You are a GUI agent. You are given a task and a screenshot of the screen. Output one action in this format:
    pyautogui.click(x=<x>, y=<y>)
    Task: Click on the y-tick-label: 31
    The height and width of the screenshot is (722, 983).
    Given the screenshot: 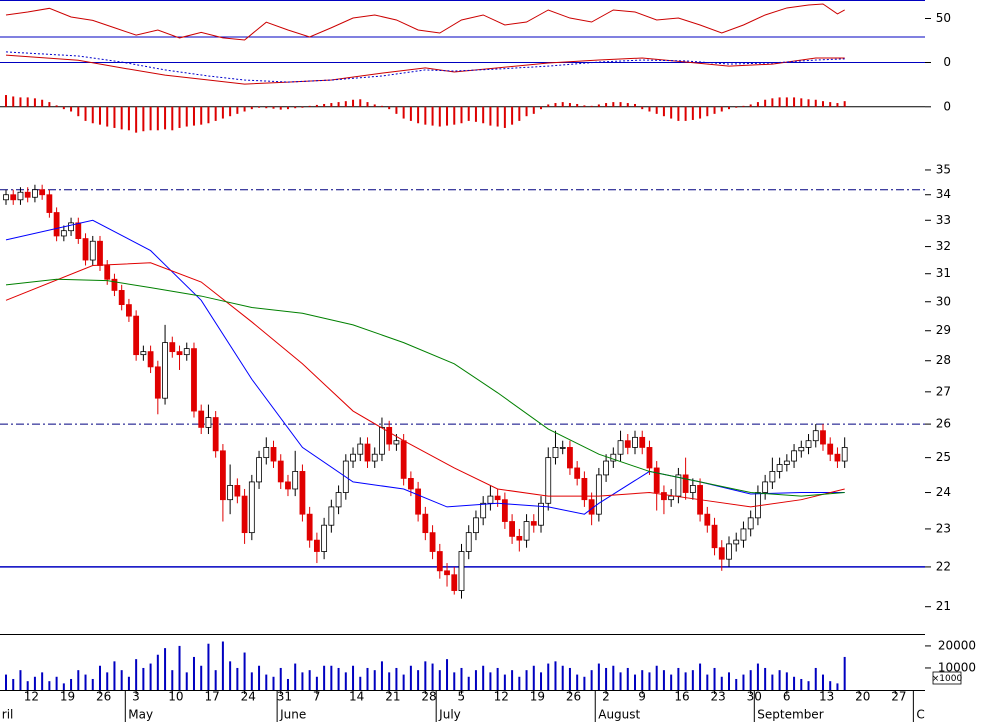 What is the action you would take?
    pyautogui.click(x=943, y=273)
    